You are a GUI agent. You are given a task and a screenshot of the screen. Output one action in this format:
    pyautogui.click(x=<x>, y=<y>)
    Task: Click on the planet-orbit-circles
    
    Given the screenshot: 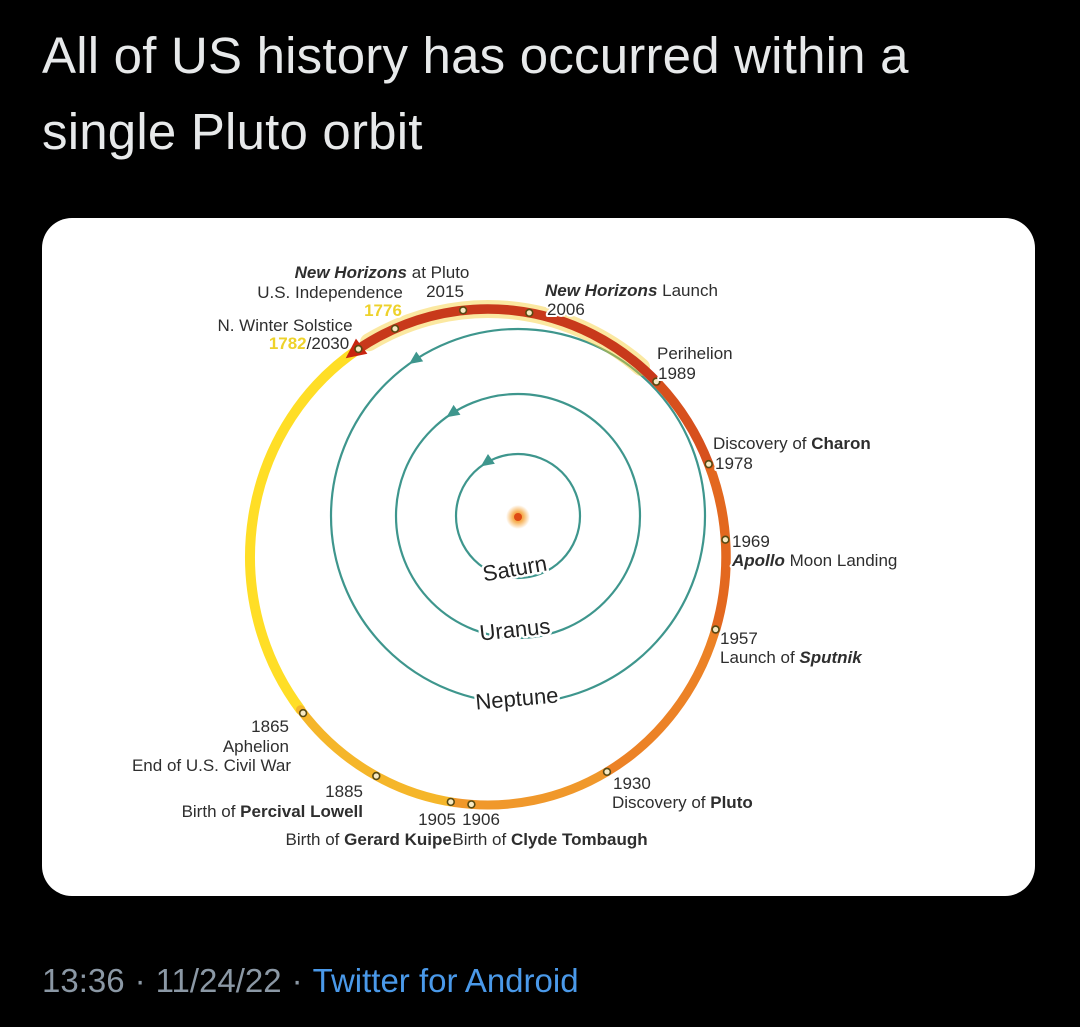 What is the action you would take?
    pyautogui.click(x=518, y=516)
    